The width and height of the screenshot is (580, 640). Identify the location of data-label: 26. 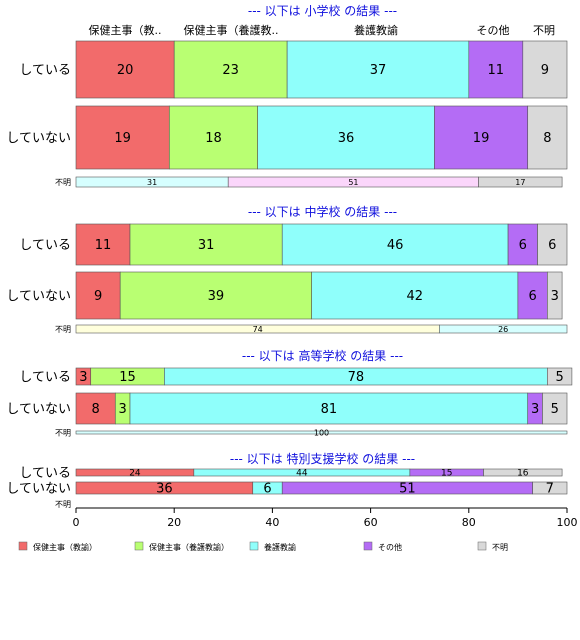
(503, 329).